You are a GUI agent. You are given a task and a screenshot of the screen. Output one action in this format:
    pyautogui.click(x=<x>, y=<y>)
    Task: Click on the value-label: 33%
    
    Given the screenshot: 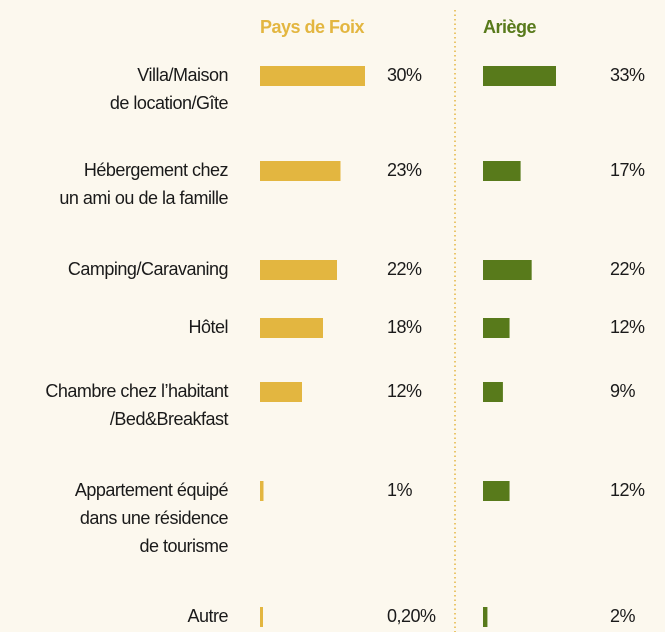 What is the action you would take?
    pyautogui.click(x=627, y=75)
    